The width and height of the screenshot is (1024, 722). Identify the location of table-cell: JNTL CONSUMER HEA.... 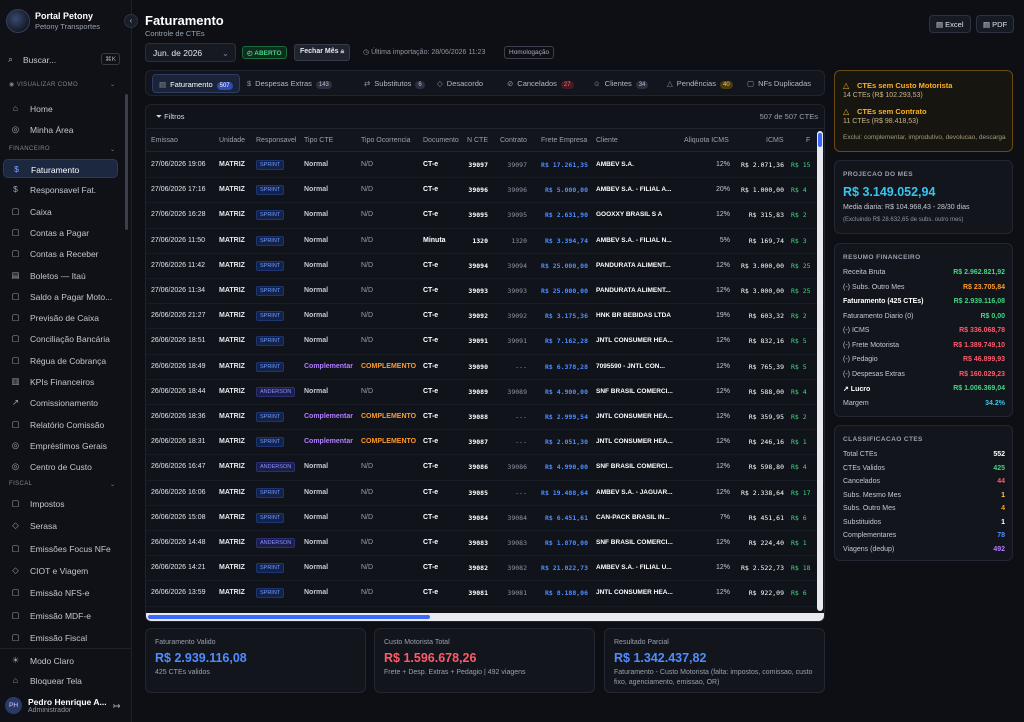
(634, 593).